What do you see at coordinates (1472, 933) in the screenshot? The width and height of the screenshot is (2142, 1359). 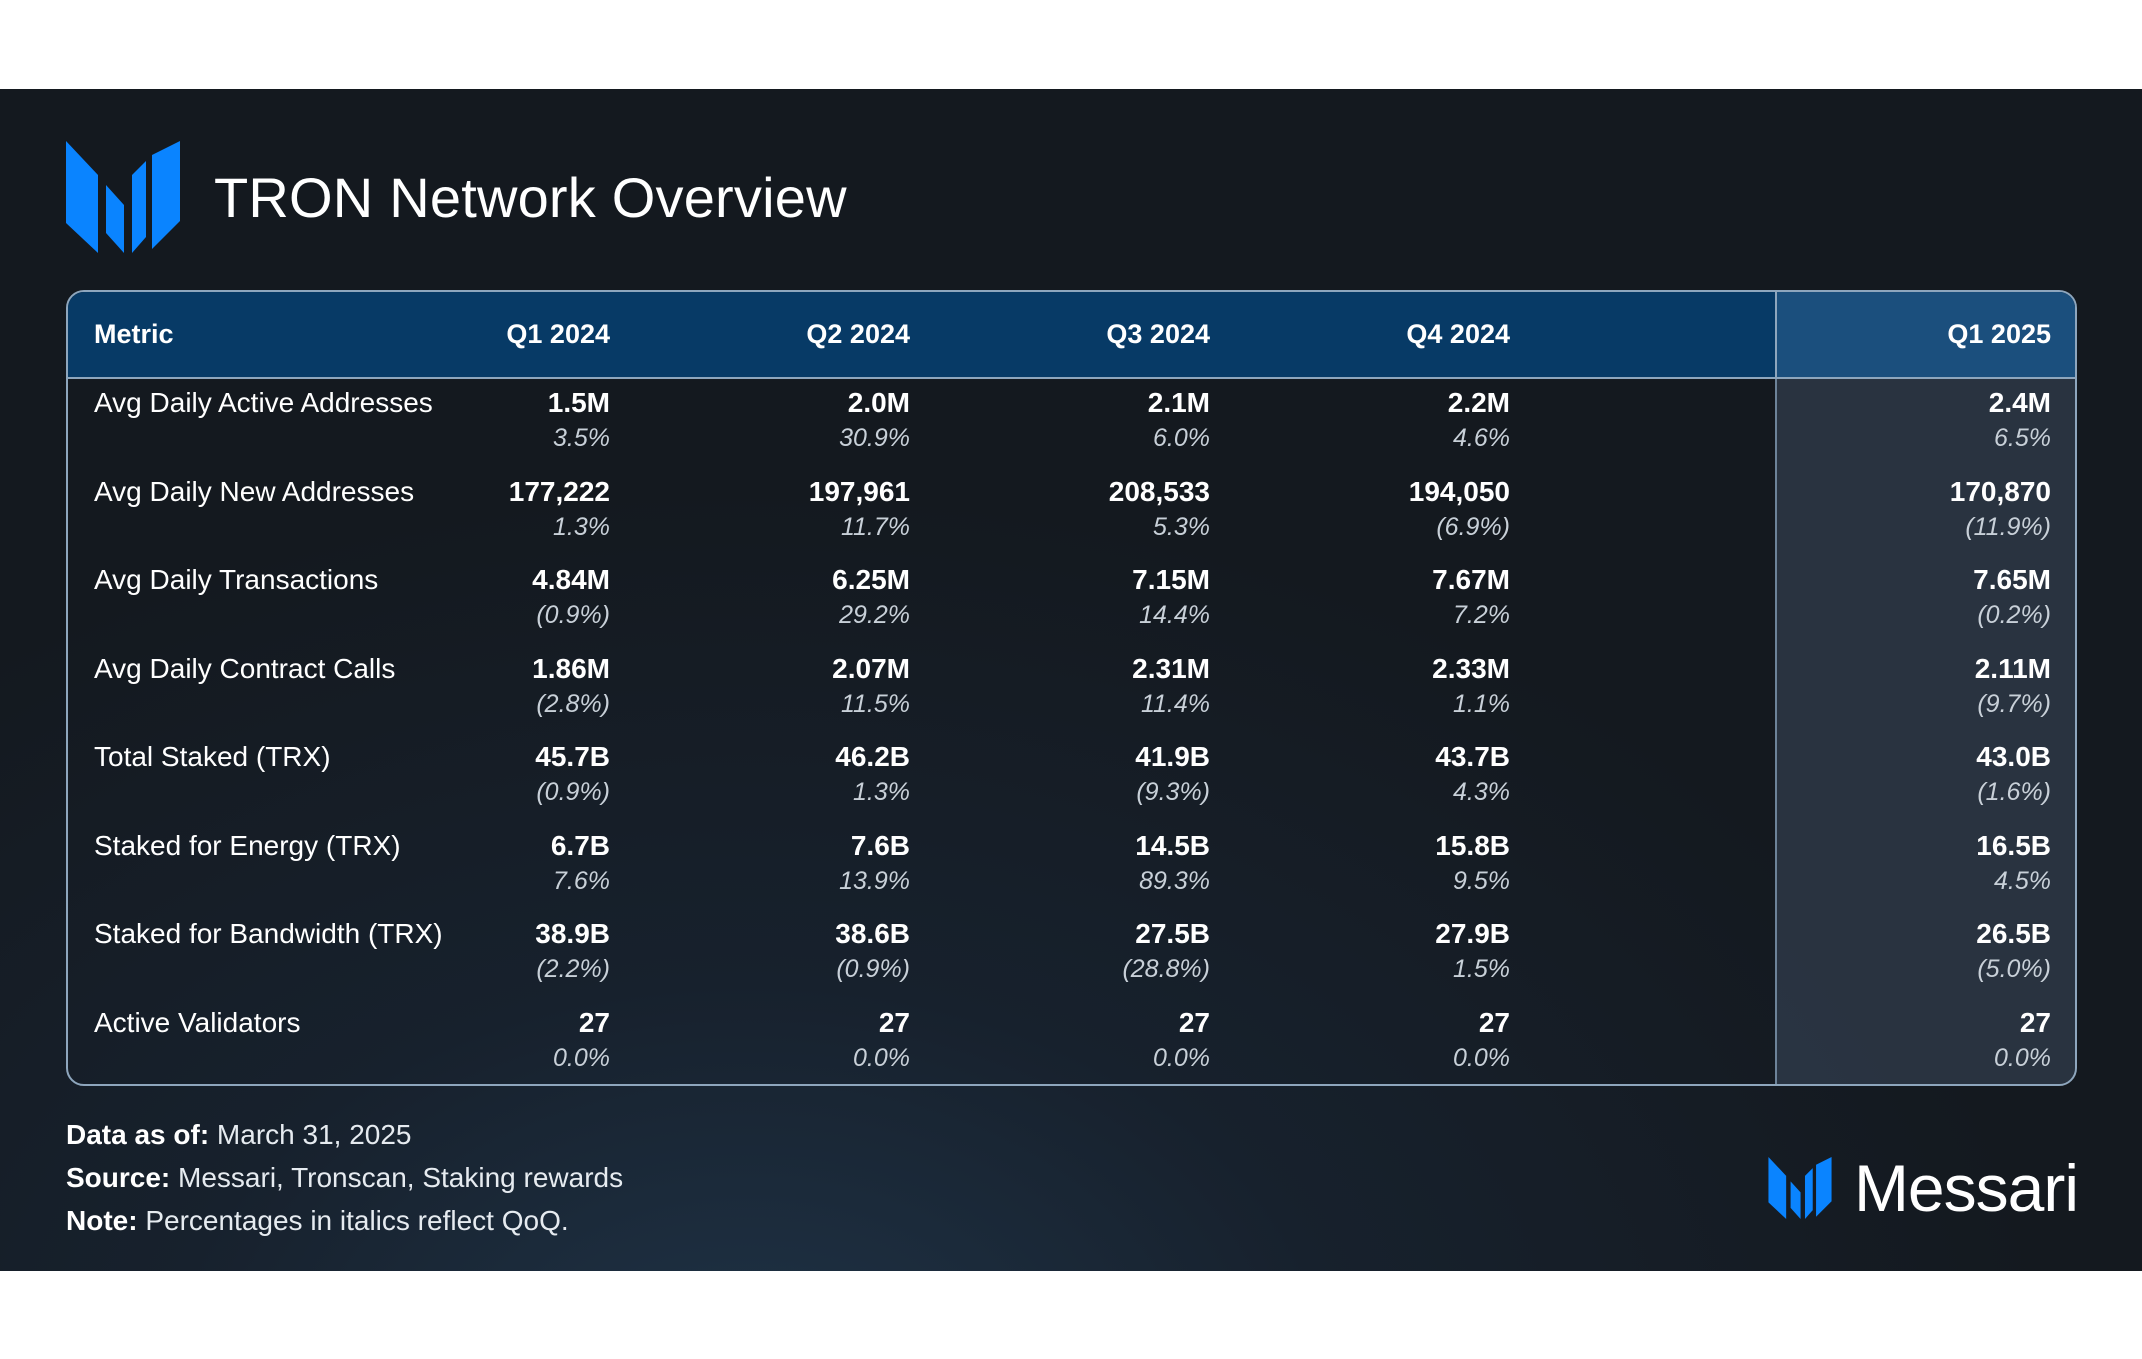 I see `metric-value: 27.9B` at bounding box center [1472, 933].